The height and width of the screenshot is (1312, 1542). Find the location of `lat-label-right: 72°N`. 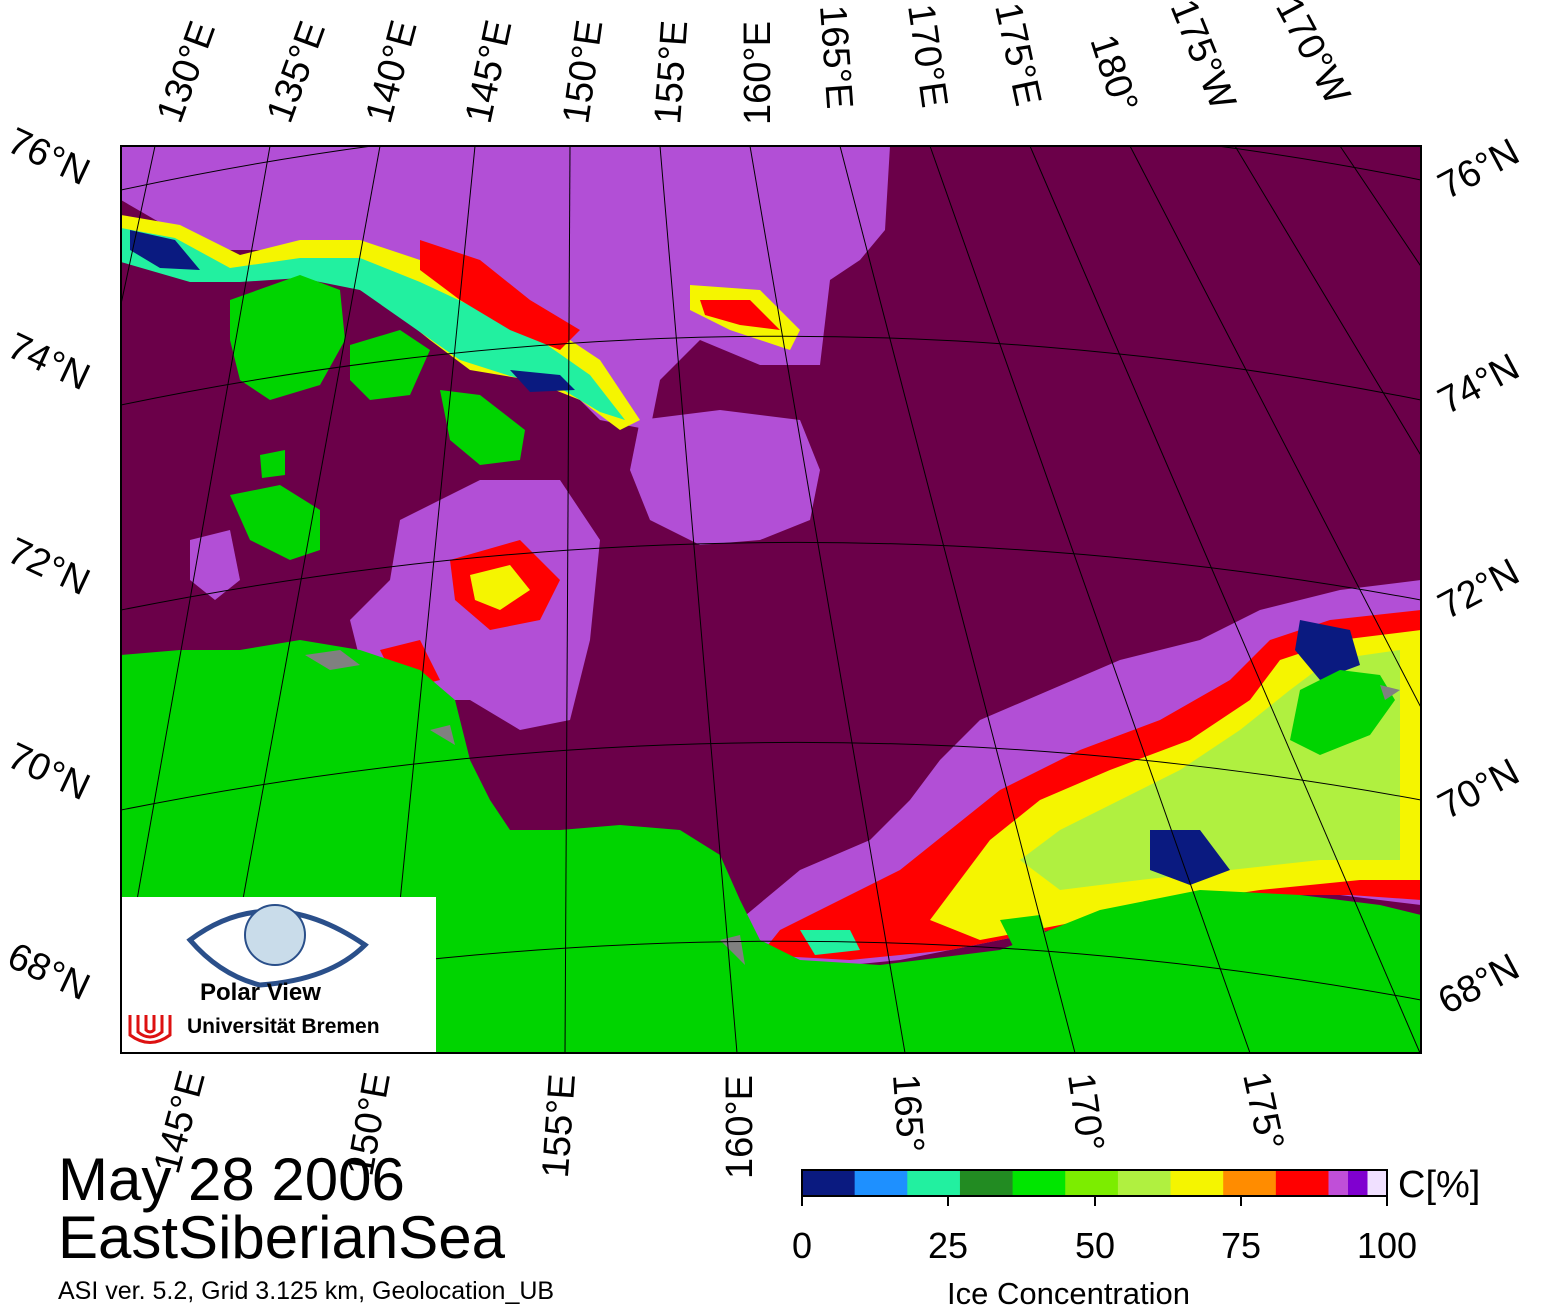

lat-label-right: 72°N is located at coordinates (1479, 589).